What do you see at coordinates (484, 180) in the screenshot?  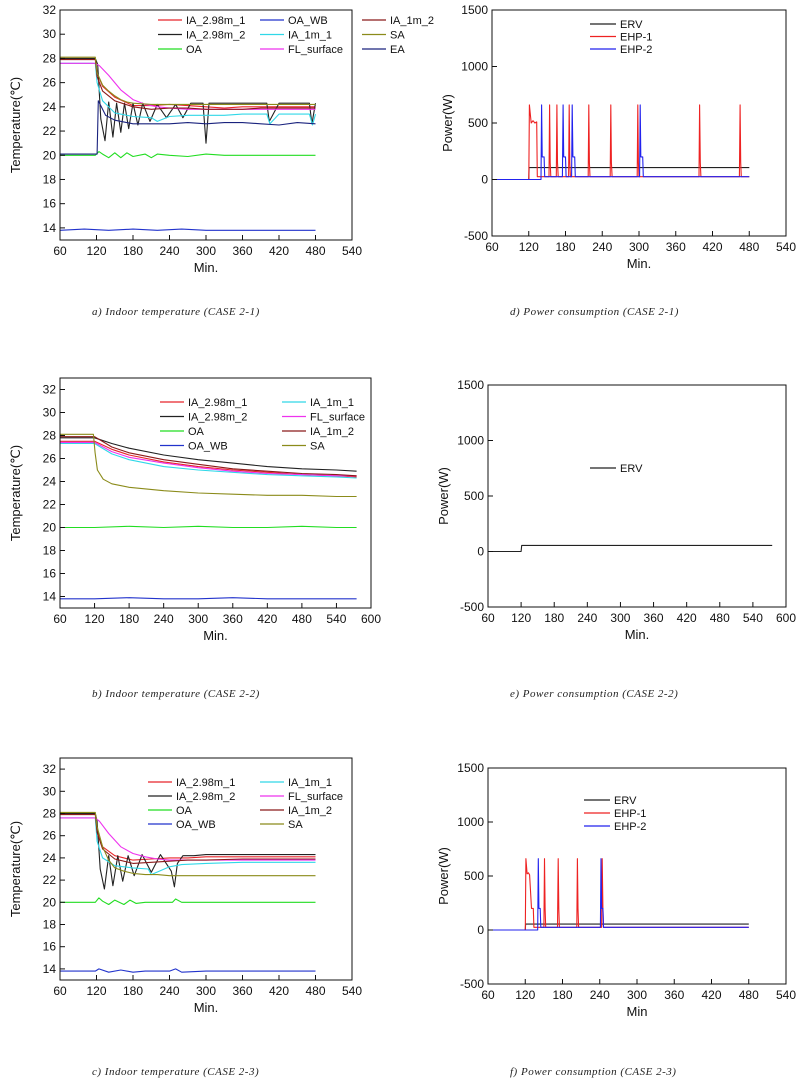 I see `y-tick-label: 0` at bounding box center [484, 180].